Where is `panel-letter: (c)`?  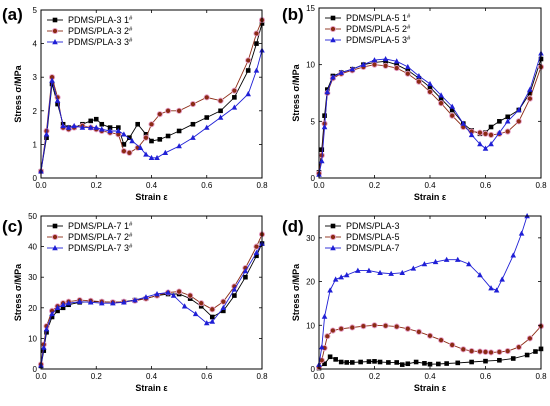 panel-letter: (c) is located at coordinates (12, 226).